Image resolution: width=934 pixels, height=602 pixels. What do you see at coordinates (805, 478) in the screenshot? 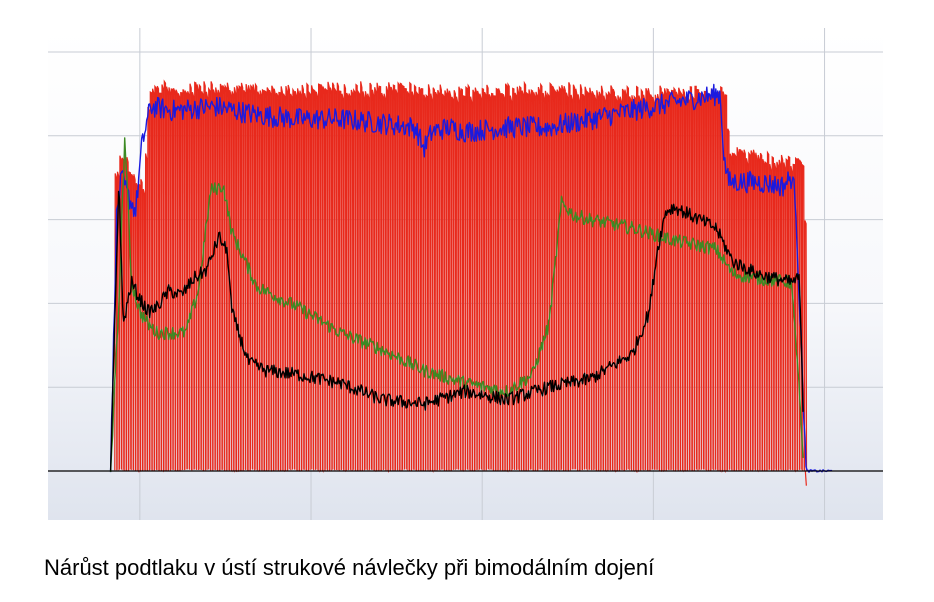
I see `series-0-end-spike` at bounding box center [805, 478].